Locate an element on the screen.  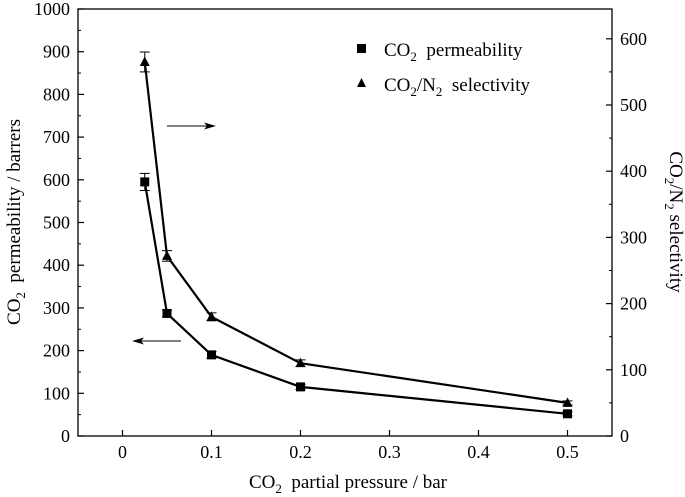
right-y-axis: 0 100 200 300 400 500 600 is located at coordinates (626, 237).